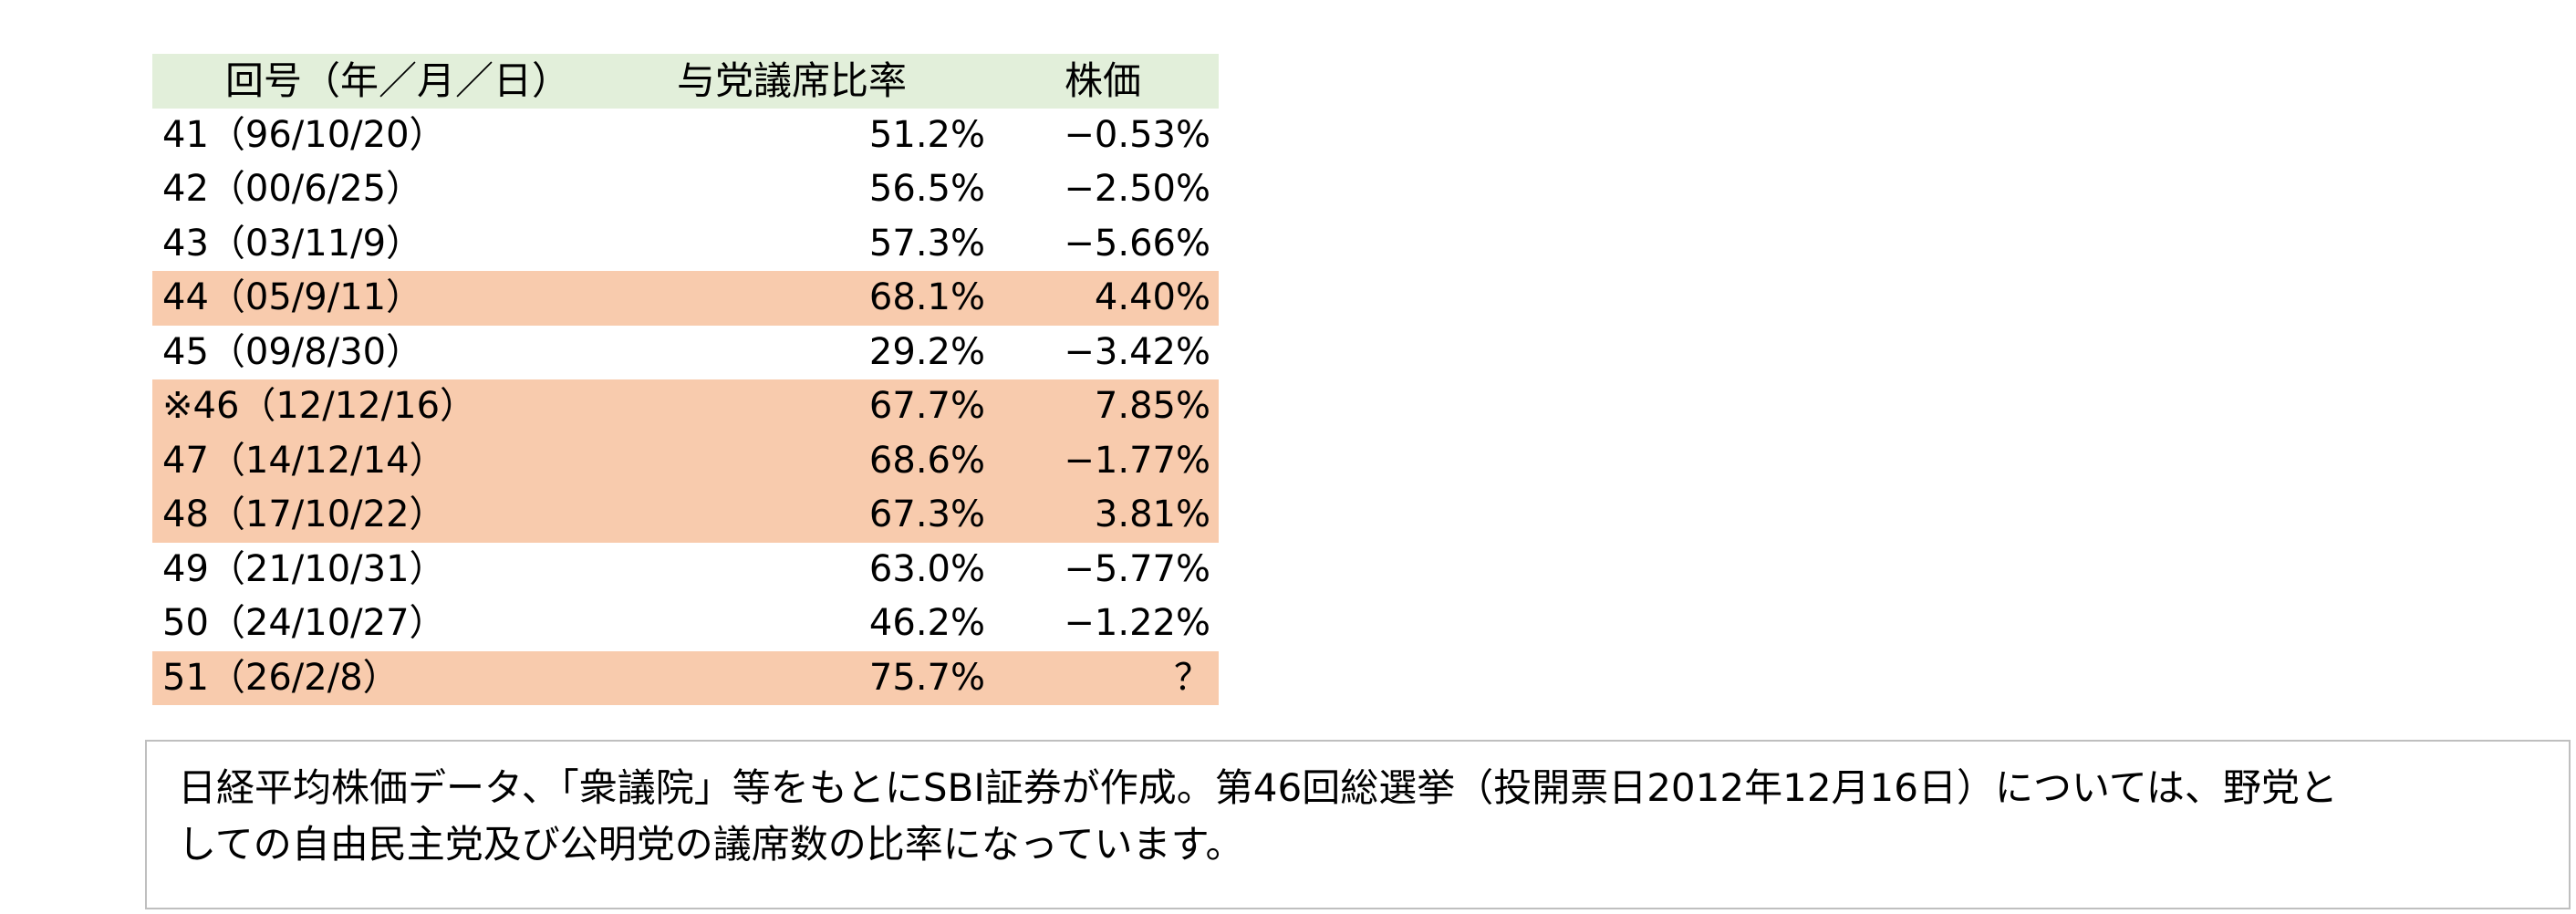 The width and height of the screenshot is (2576, 914). Describe the element at coordinates (926, 514) in the screenshot. I see `table-cell: 67.3%` at that location.